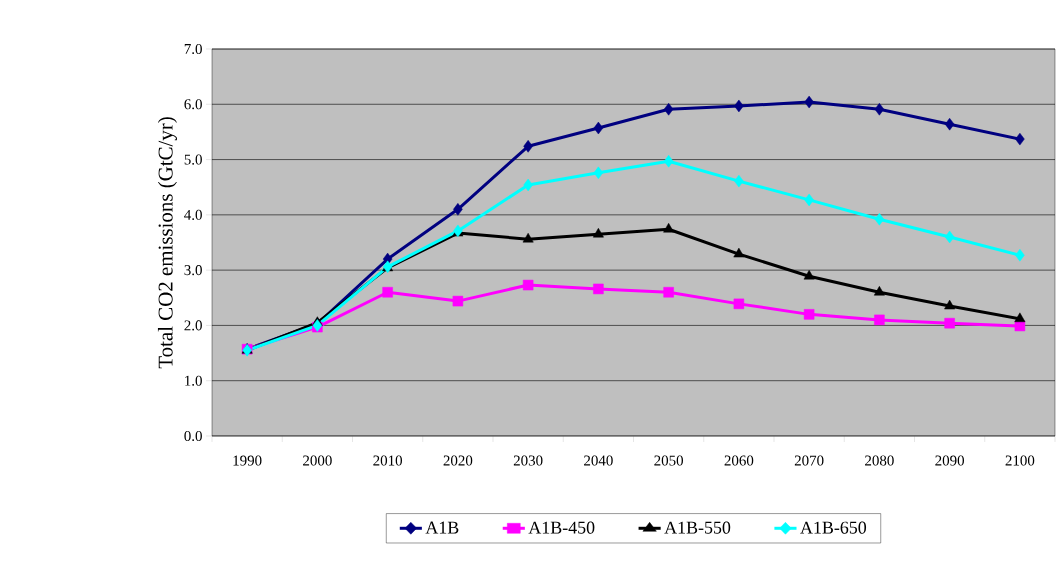 This screenshot has width=1064, height=573. Describe the element at coordinates (193, 214) in the screenshot. I see `y-tick-label: 4.0` at that location.